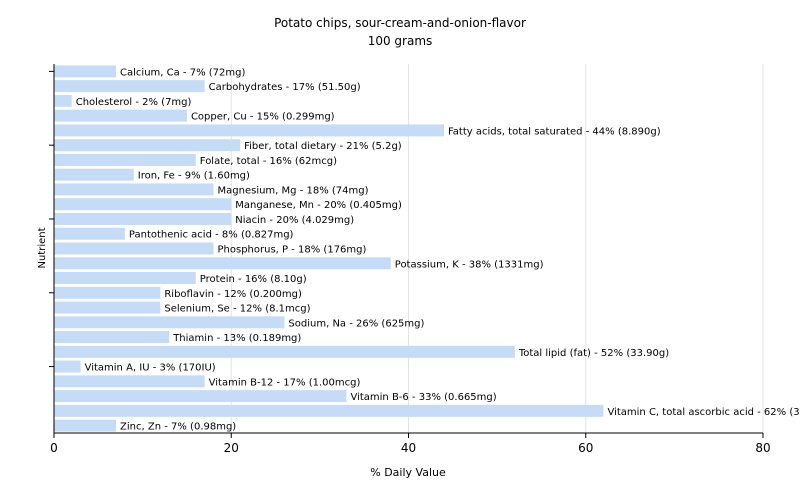 Image resolution: width=800 pixels, height=504 pixels. I want to click on x-tick-label: 40, so click(408, 448).